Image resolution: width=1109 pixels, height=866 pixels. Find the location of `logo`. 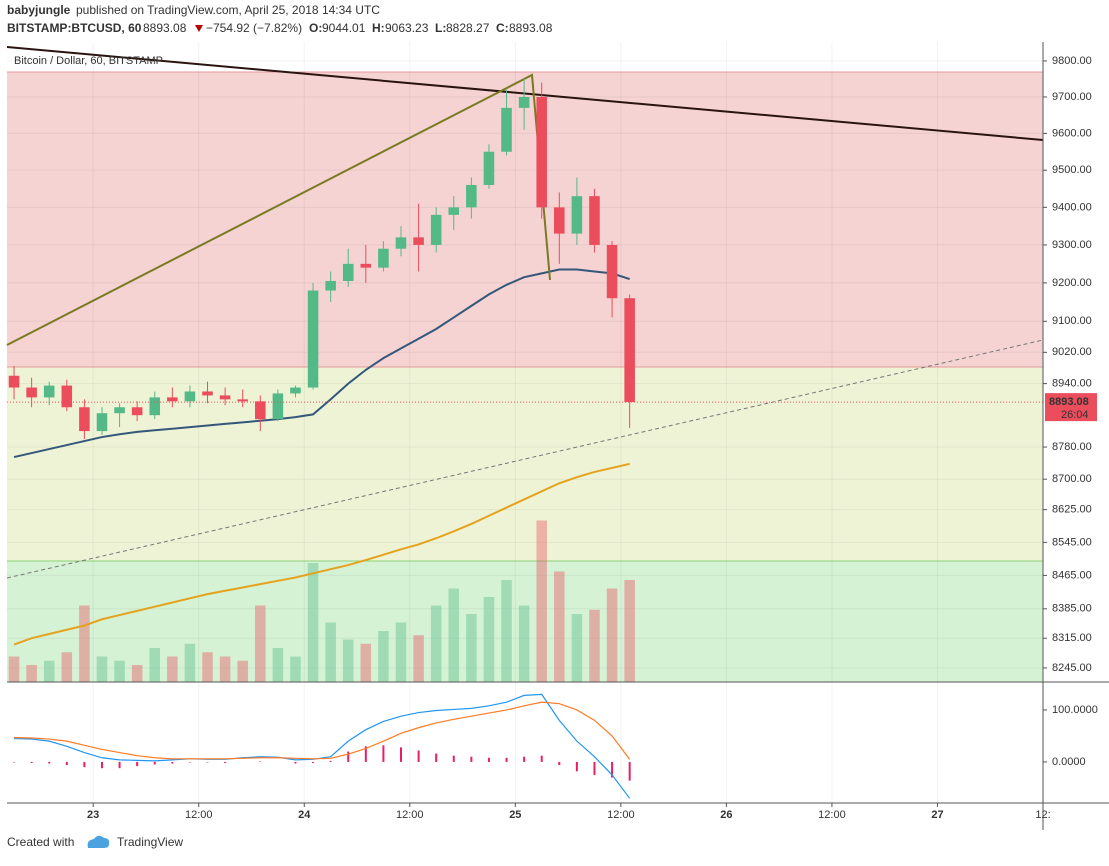

logo is located at coordinates (98, 841).